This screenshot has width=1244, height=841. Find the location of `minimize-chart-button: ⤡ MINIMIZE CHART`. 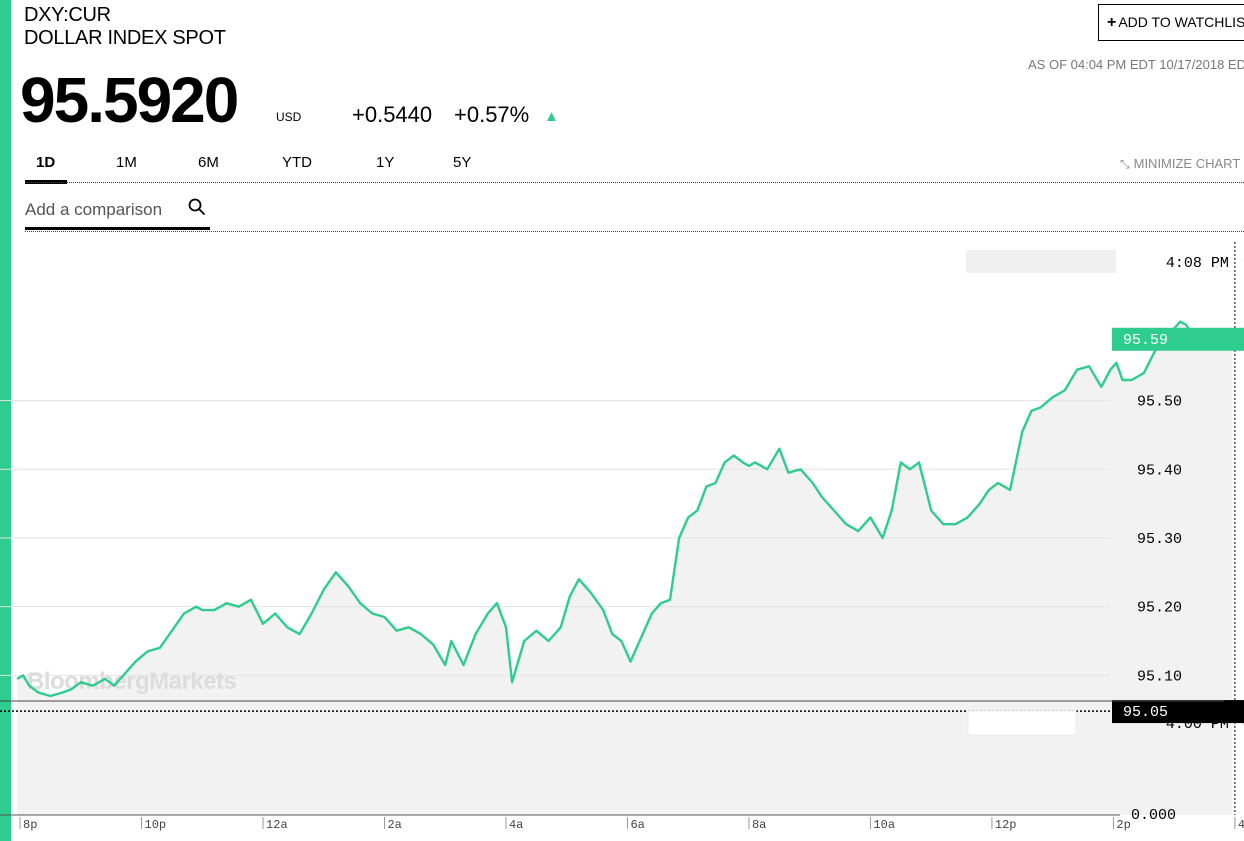

minimize-chart-button: ⤡ MINIMIZE CHART is located at coordinates (1180, 164).